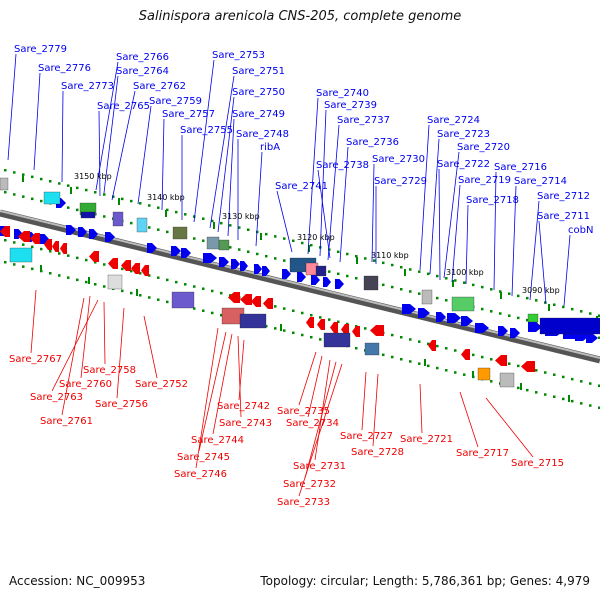  What do you see at coordinates (537, 463) in the screenshot?
I see `reverse-gene-label: Sare_2715` at bounding box center [537, 463].